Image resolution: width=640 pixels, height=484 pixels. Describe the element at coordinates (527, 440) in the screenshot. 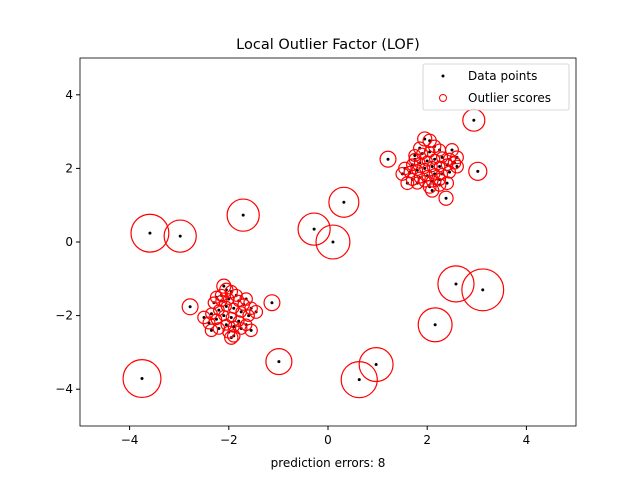

I see `x-tick-label: 4` at that location.